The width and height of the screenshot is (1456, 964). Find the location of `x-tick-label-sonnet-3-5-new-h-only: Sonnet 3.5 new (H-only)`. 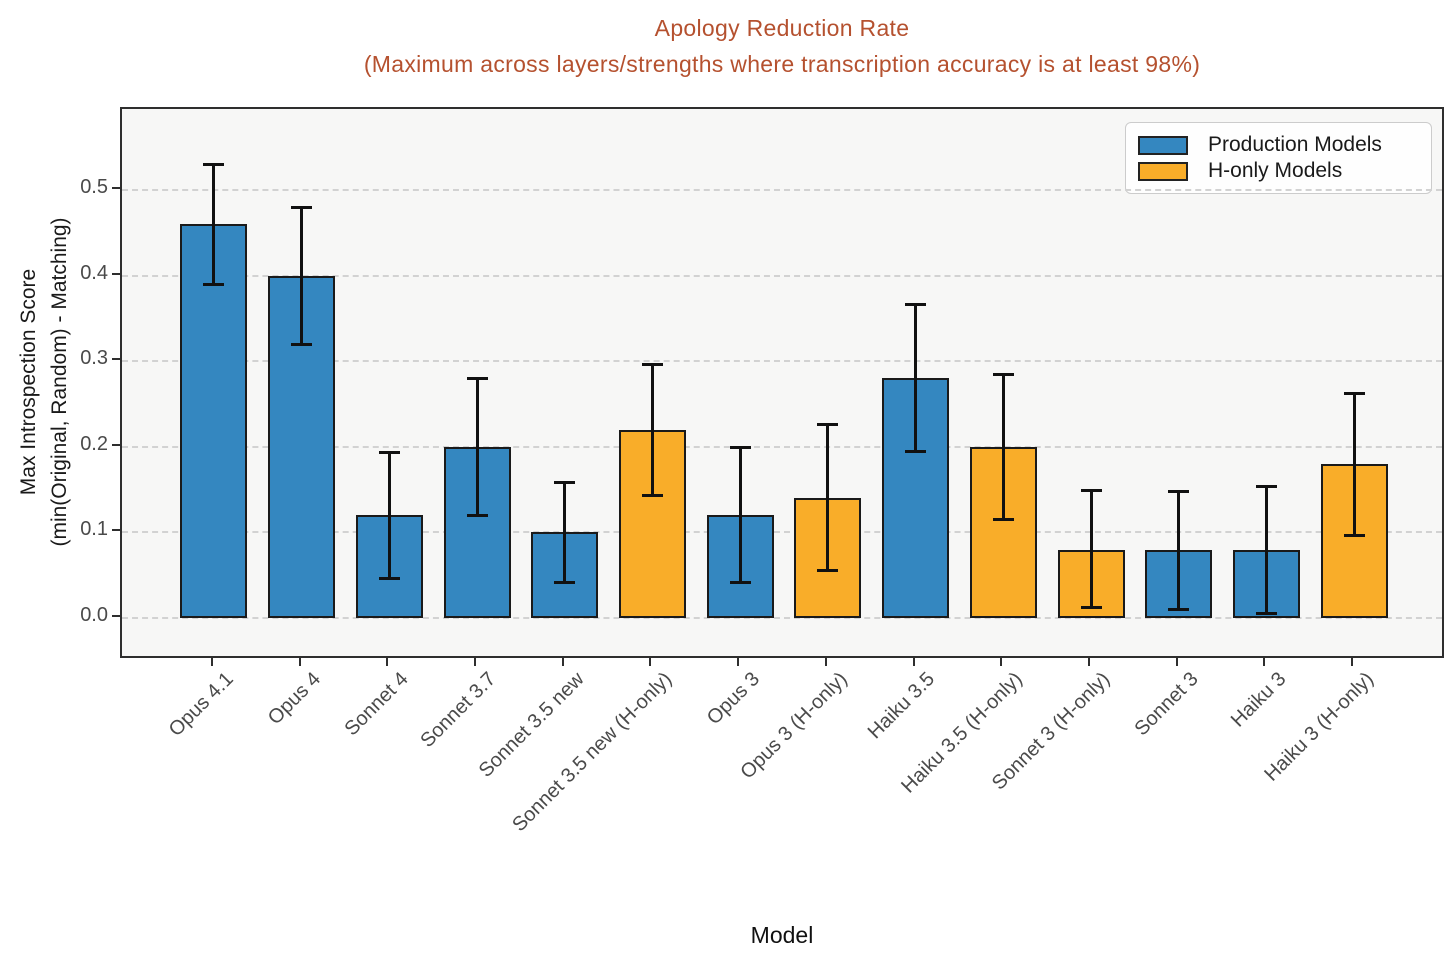

x-tick-label-sonnet-3-5-new-h-only: Sonnet 3.5 new (H-only) is located at coordinates (591, 752).